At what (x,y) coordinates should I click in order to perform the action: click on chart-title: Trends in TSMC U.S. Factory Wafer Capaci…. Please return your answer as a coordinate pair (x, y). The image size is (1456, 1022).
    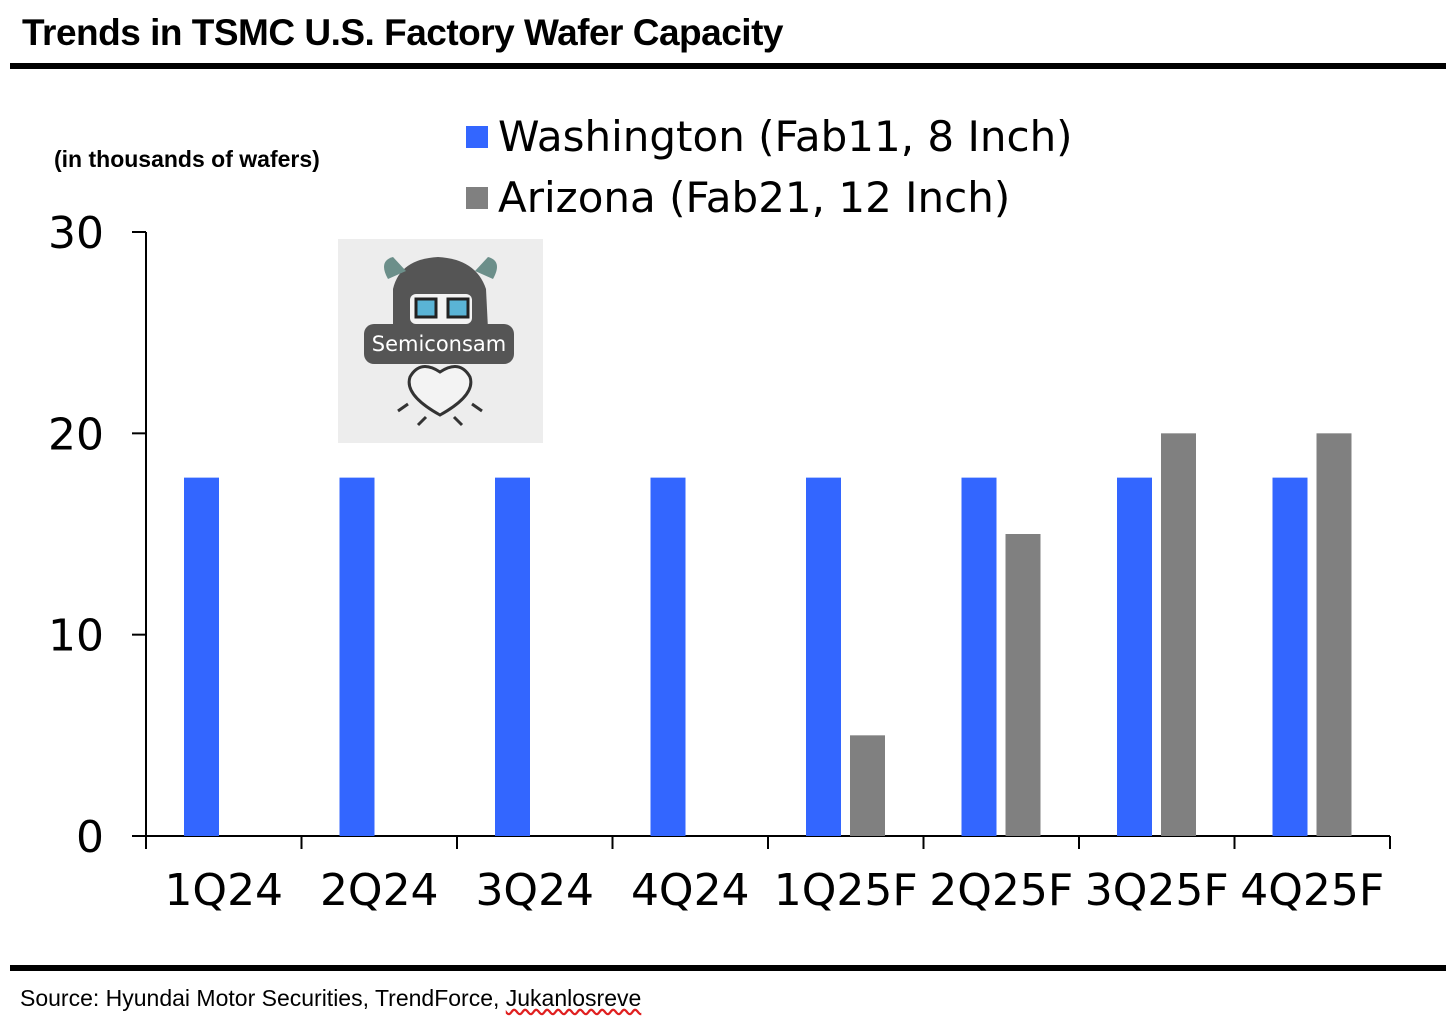
    Looking at the image, I should click on (402, 32).